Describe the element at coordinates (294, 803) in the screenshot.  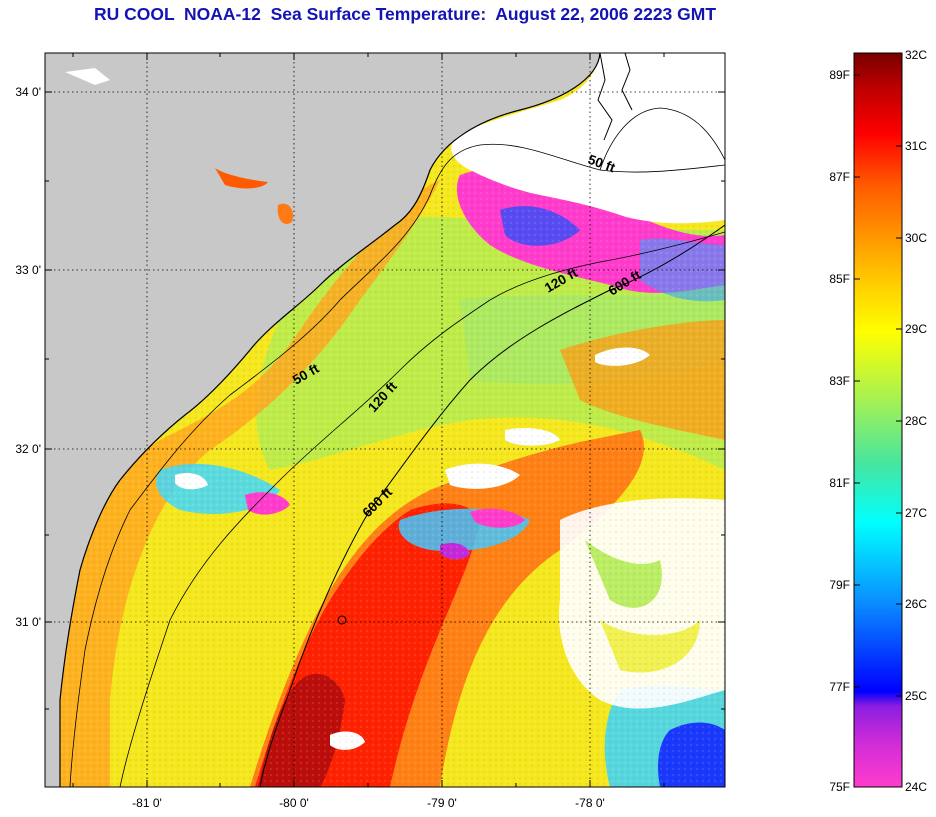
I see `lon-label-80: -80 0'` at that location.